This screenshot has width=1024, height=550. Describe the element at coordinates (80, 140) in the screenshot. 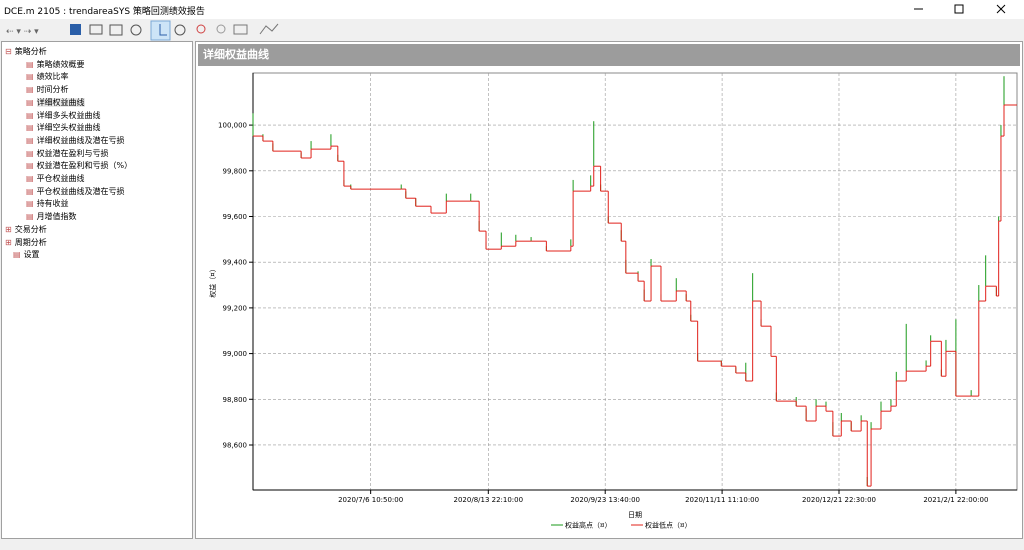

I see `tree-label: 详细权益曲线及潜在亏损` at that location.